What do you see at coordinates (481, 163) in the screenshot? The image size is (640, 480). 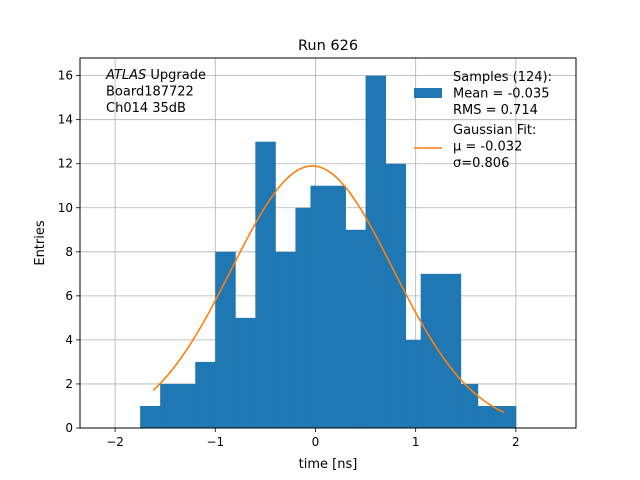 I see `legend-label-fit: σ=0.806` at bounding box center [481, 163].